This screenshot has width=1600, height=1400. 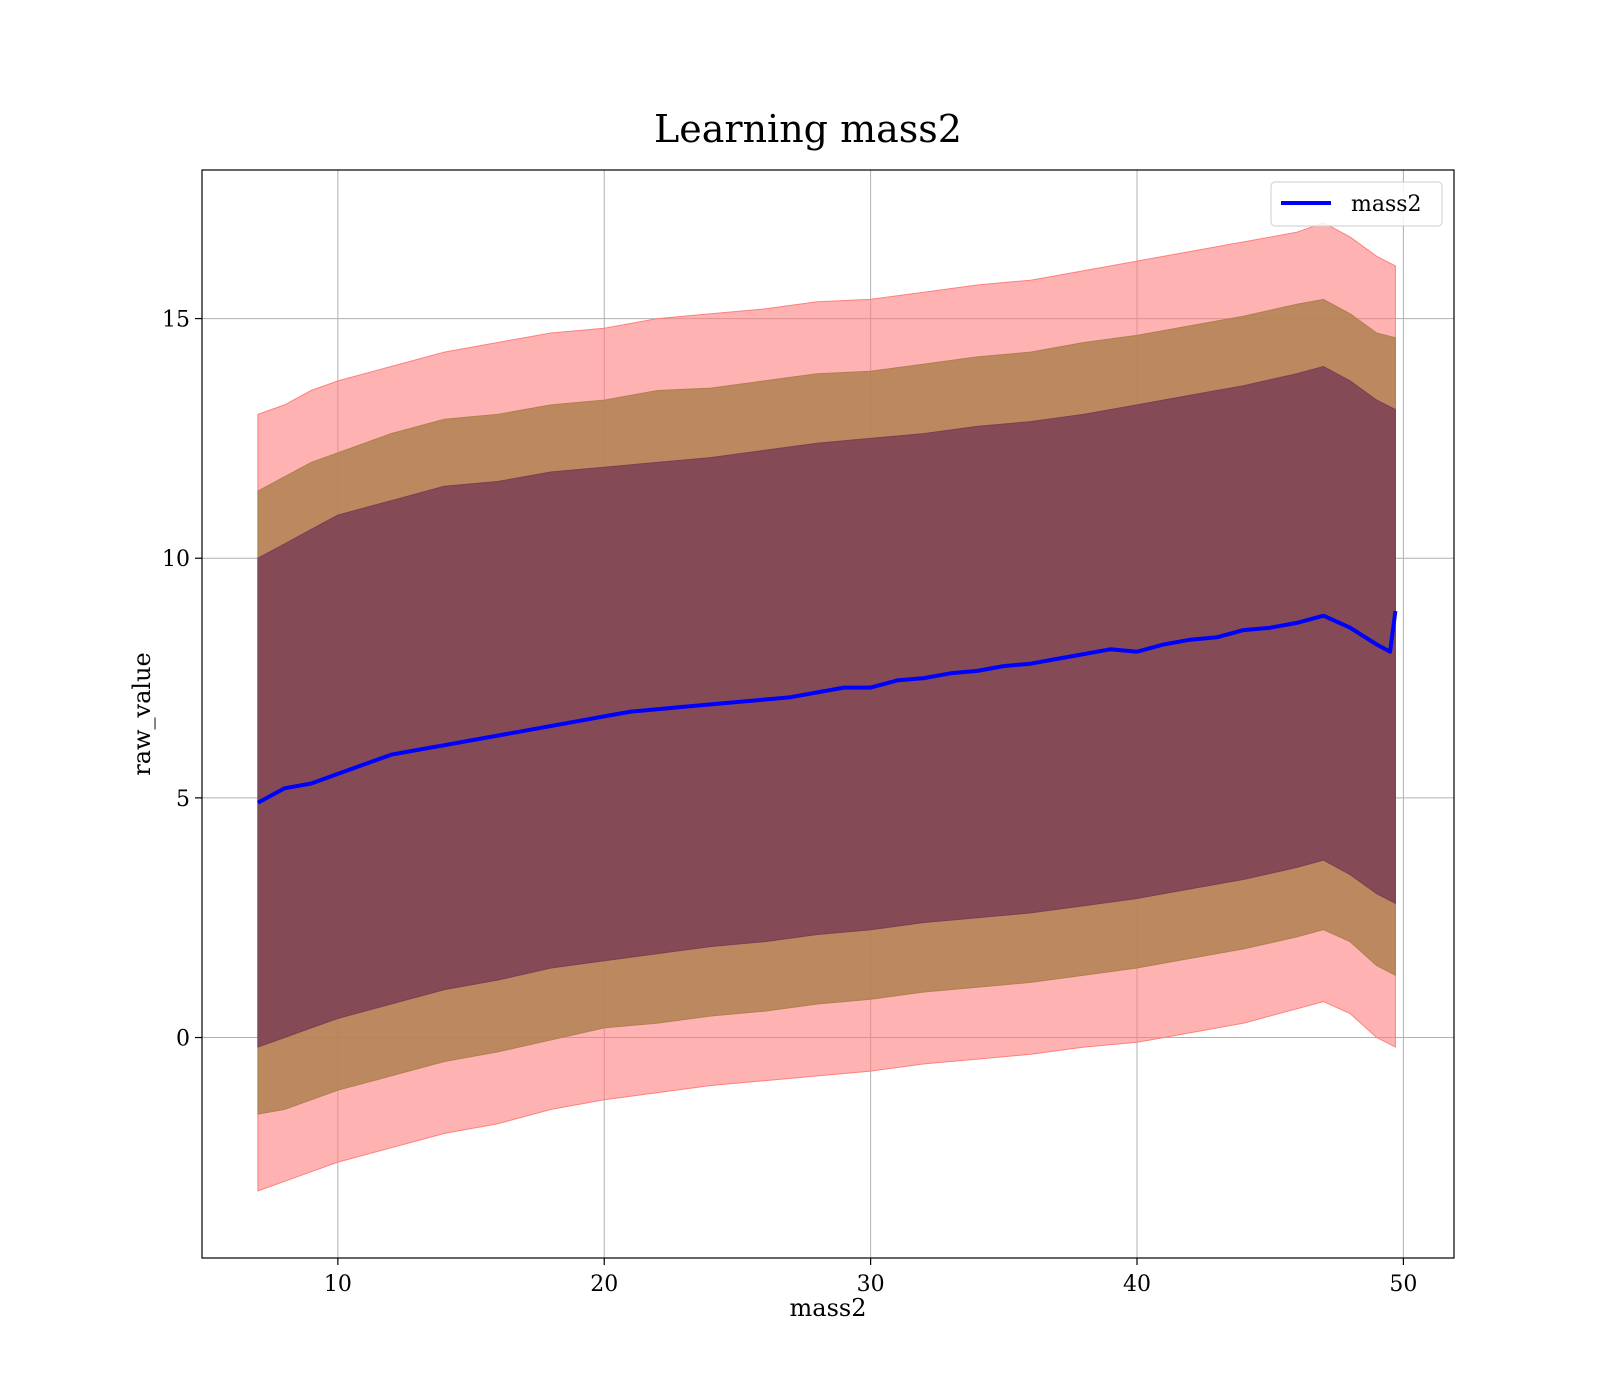 I want to click on x-tick-label: 20, so click(x=604, y=1284).